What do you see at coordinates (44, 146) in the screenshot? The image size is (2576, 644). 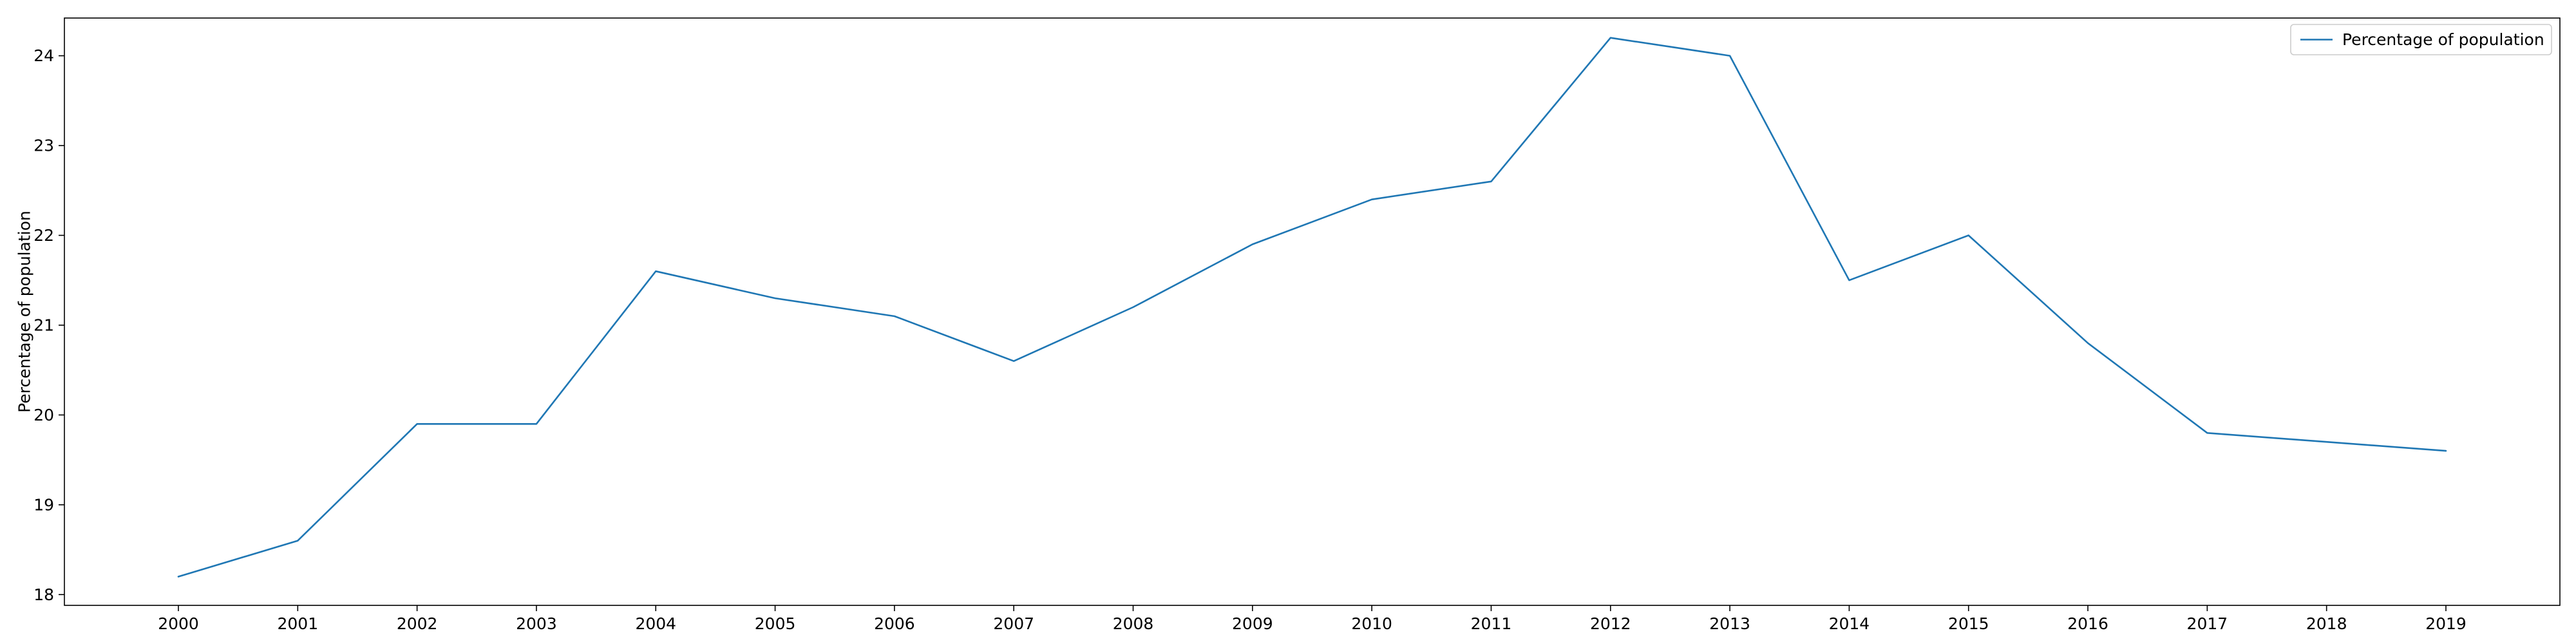 I see `y-tick-label: 23` at bounding box center [44, 146].